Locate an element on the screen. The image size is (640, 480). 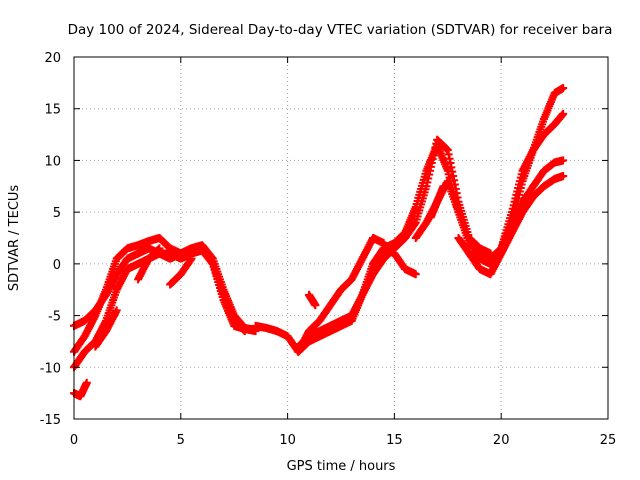
x-tick-label: 0 is located at coordinates (74, 440).